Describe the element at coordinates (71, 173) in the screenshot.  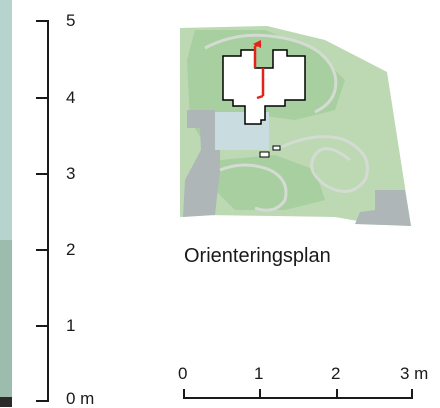
I see `vertical-scale-label: 3` at that location.